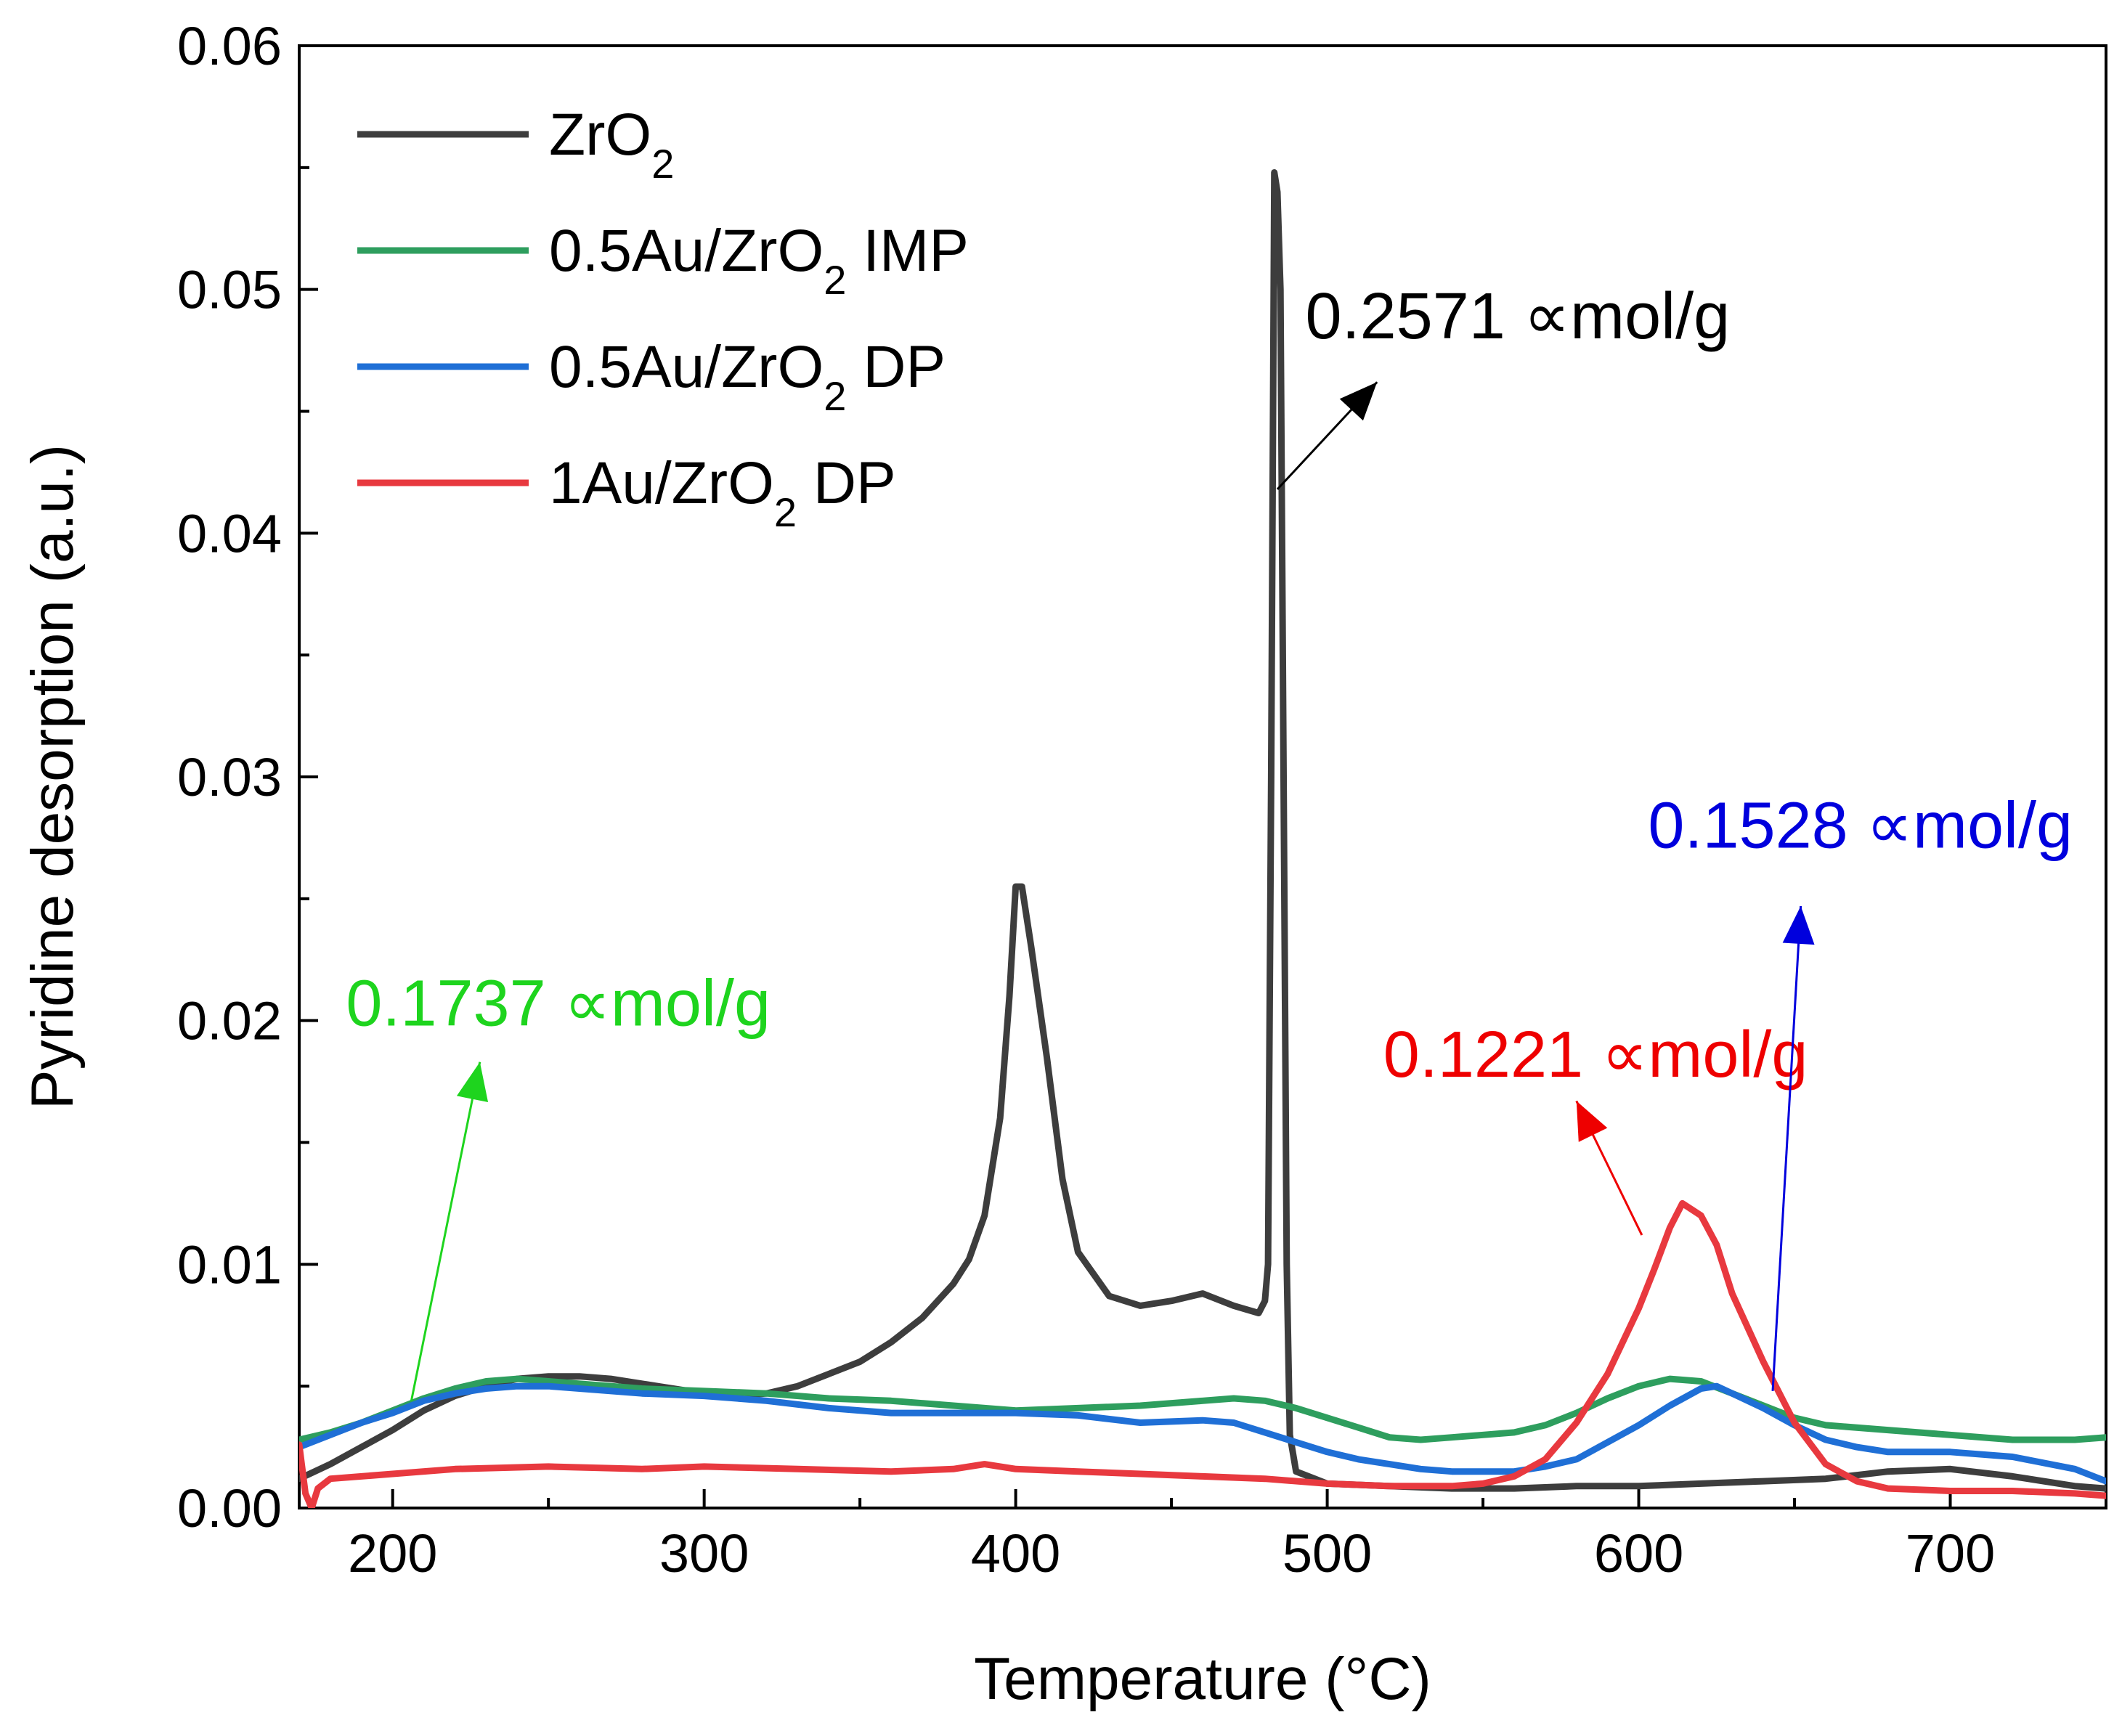  I want to click on y-tick-label: 0.04, so click(230, 533).